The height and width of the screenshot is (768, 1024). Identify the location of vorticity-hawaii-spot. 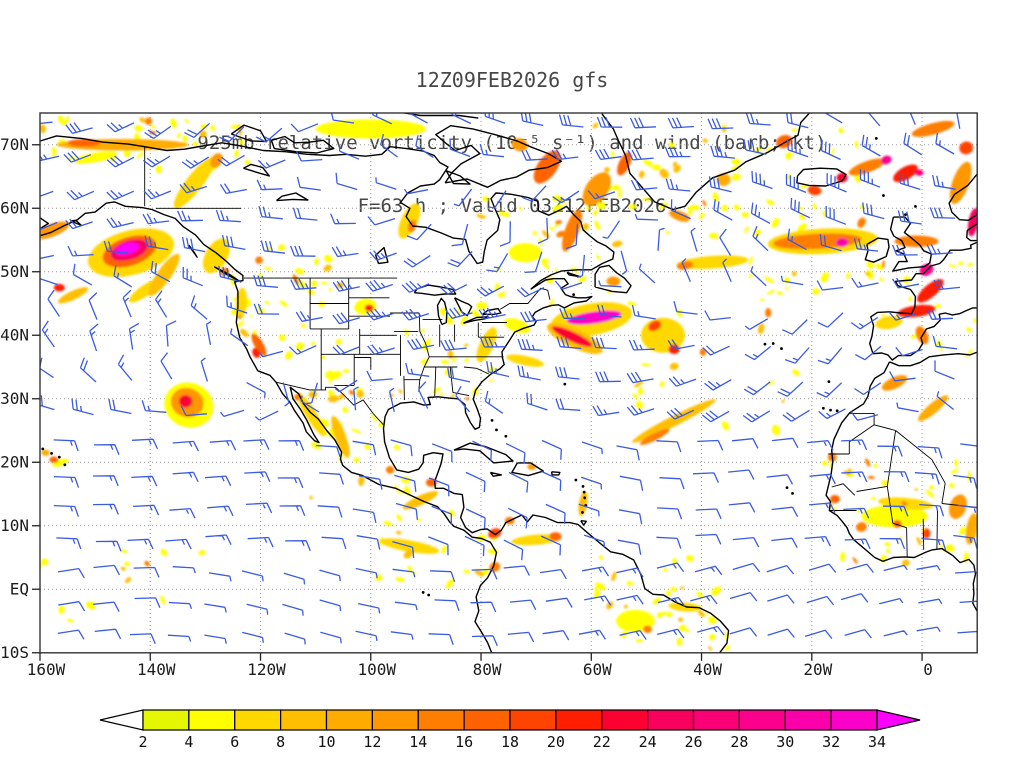
(54, 459).